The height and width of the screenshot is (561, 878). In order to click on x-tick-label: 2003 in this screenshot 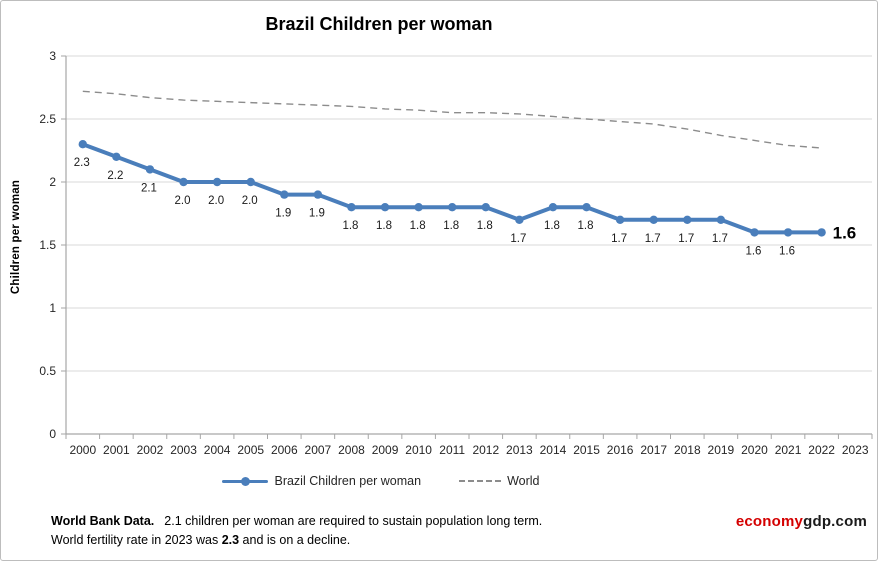, I will do `click(183, 450)`.